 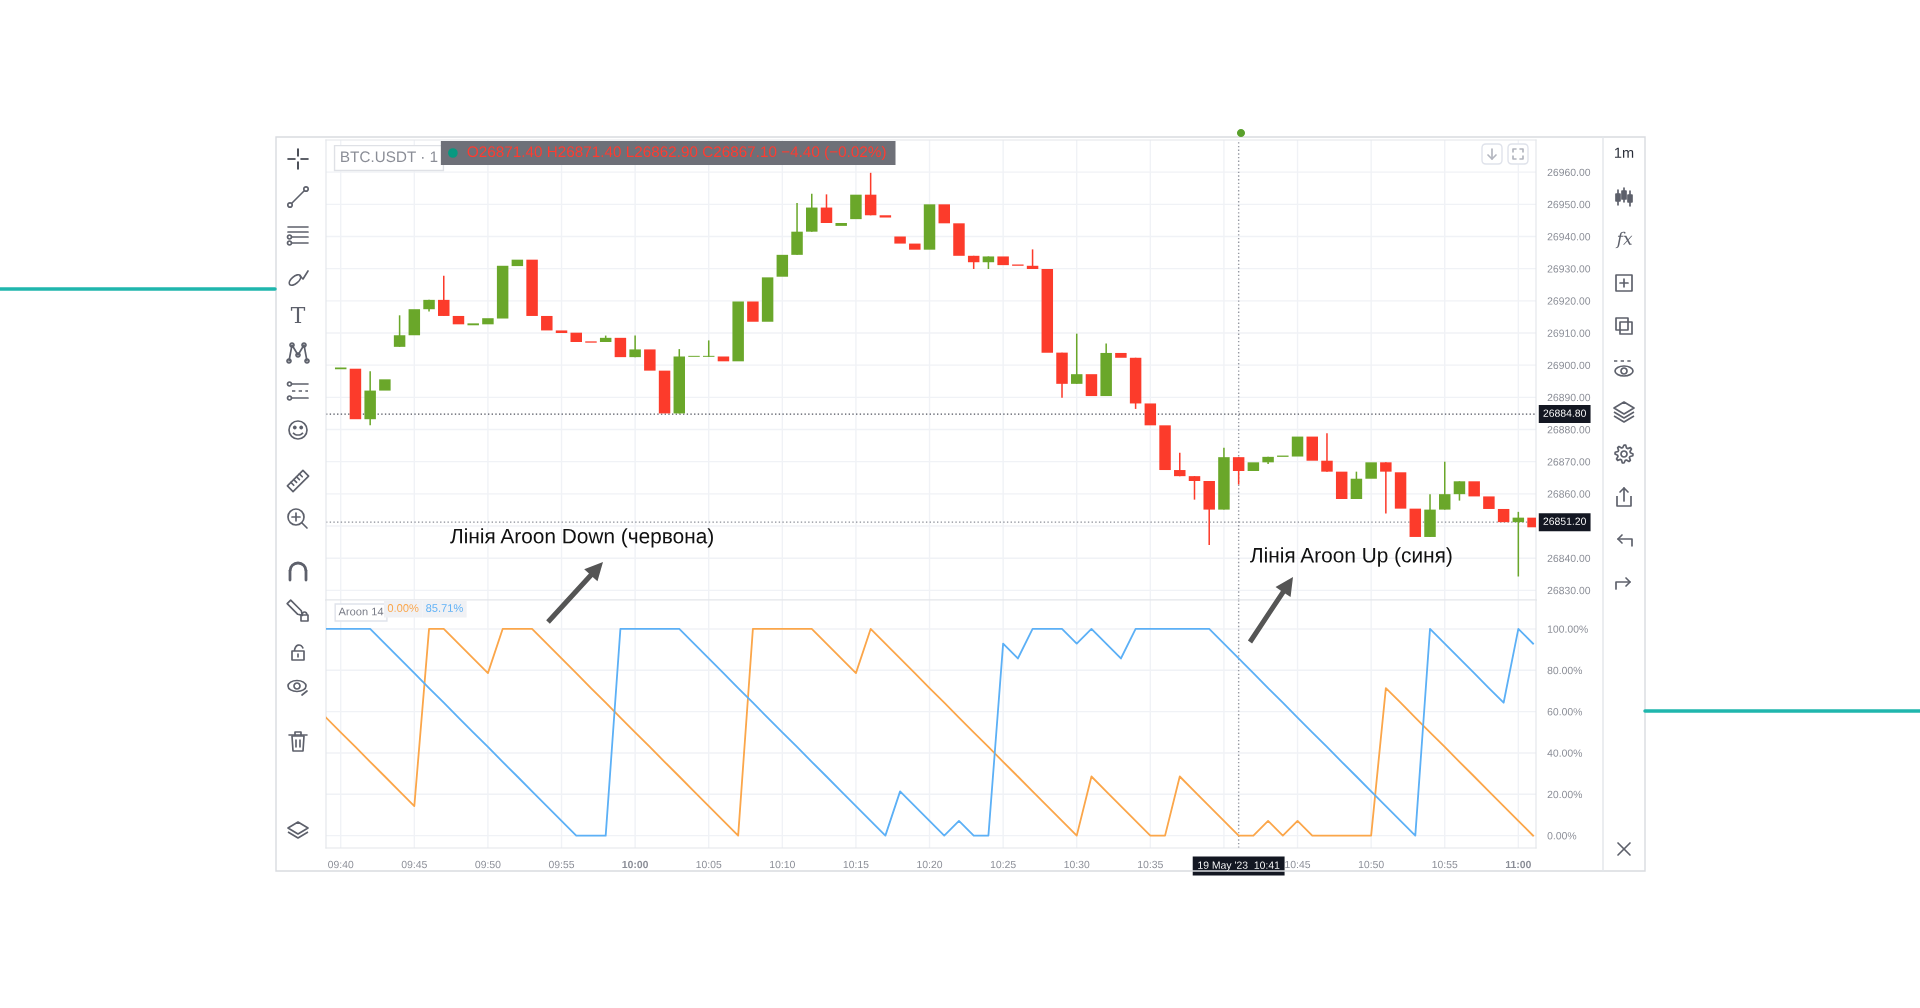 I want to click on ref-line-label: 26884.80, so click(x=1564, y=413).